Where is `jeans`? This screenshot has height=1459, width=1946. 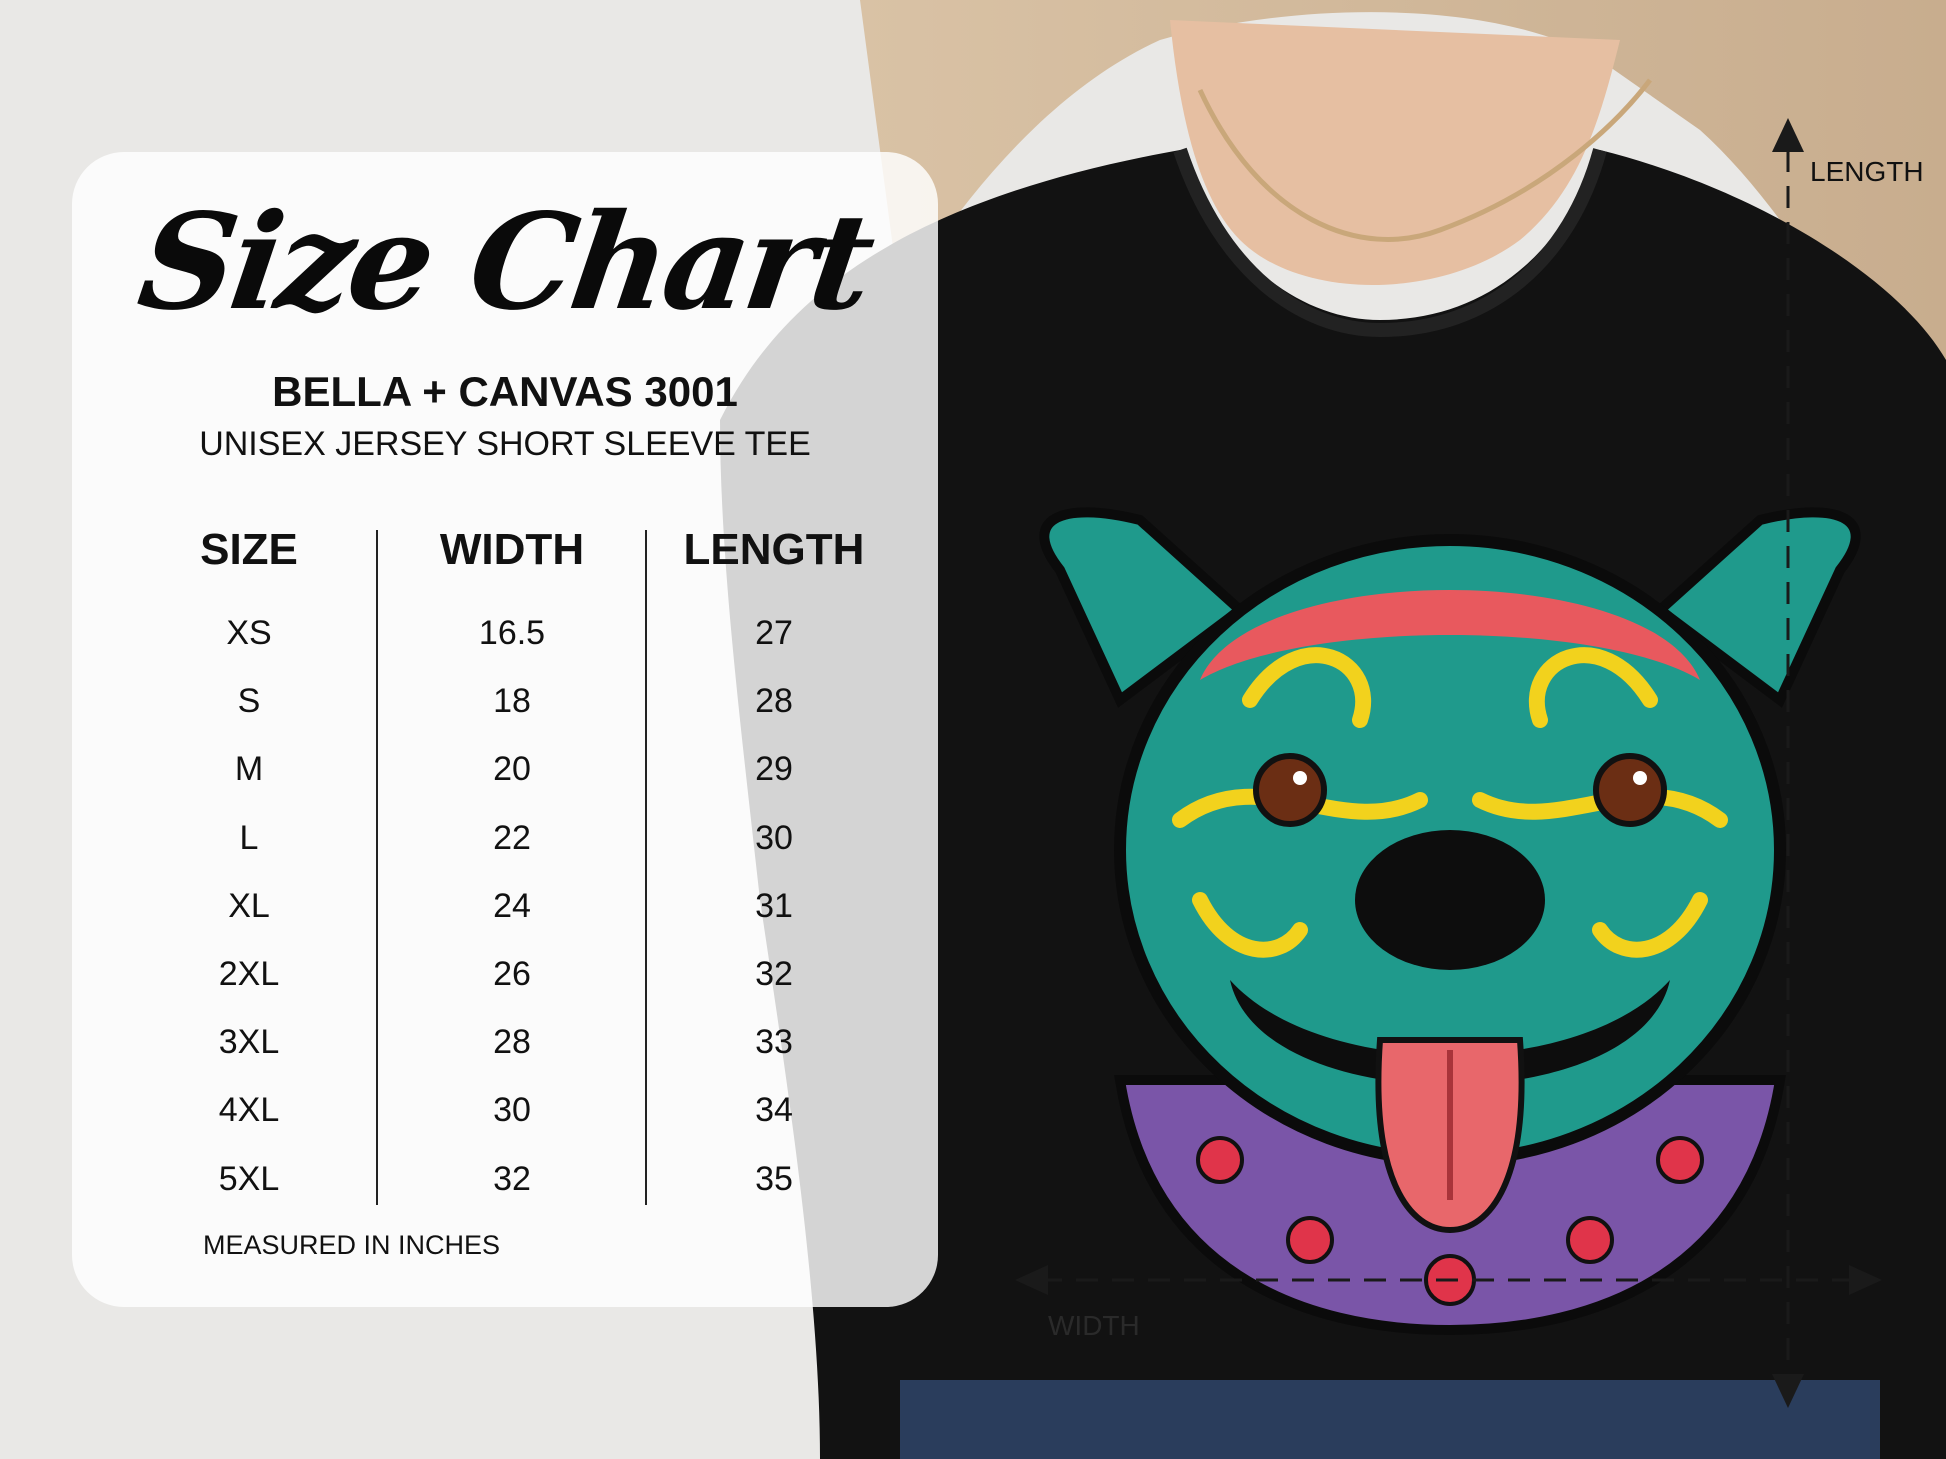
jeans is located at coordinates (1390, 1419).